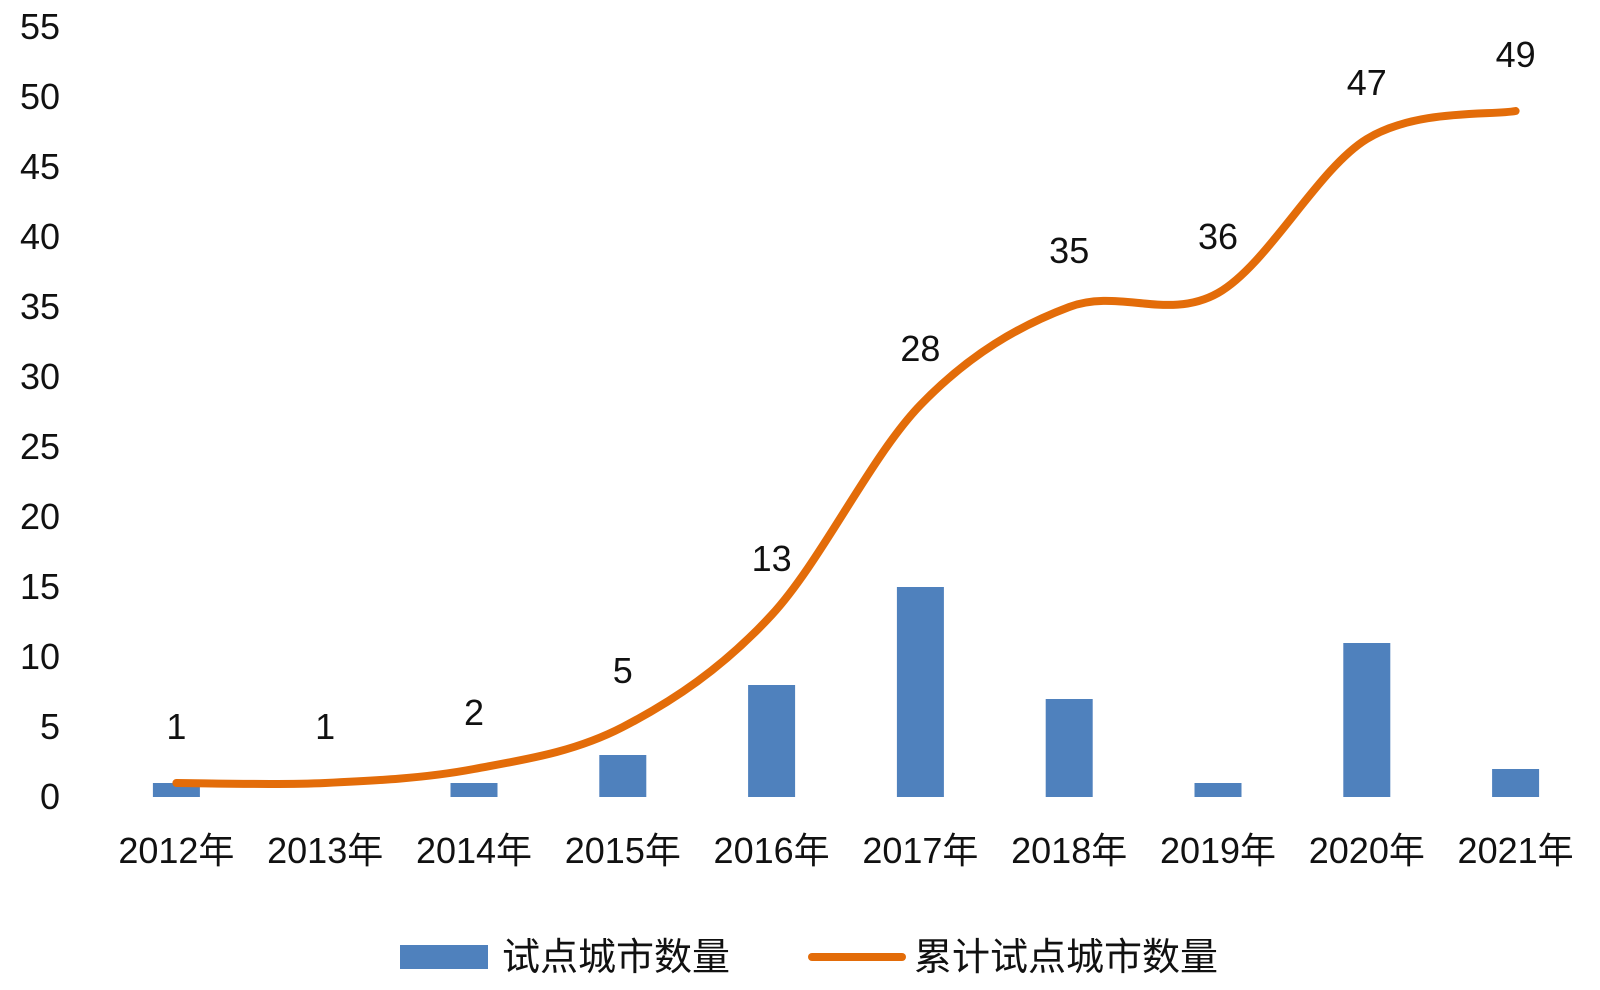 This screenshot has height=990, width=1600. What do you see at coordinates (920, 348) in the screenshot?
I see `line-data-label: 28` at bounding box center [920, 348].